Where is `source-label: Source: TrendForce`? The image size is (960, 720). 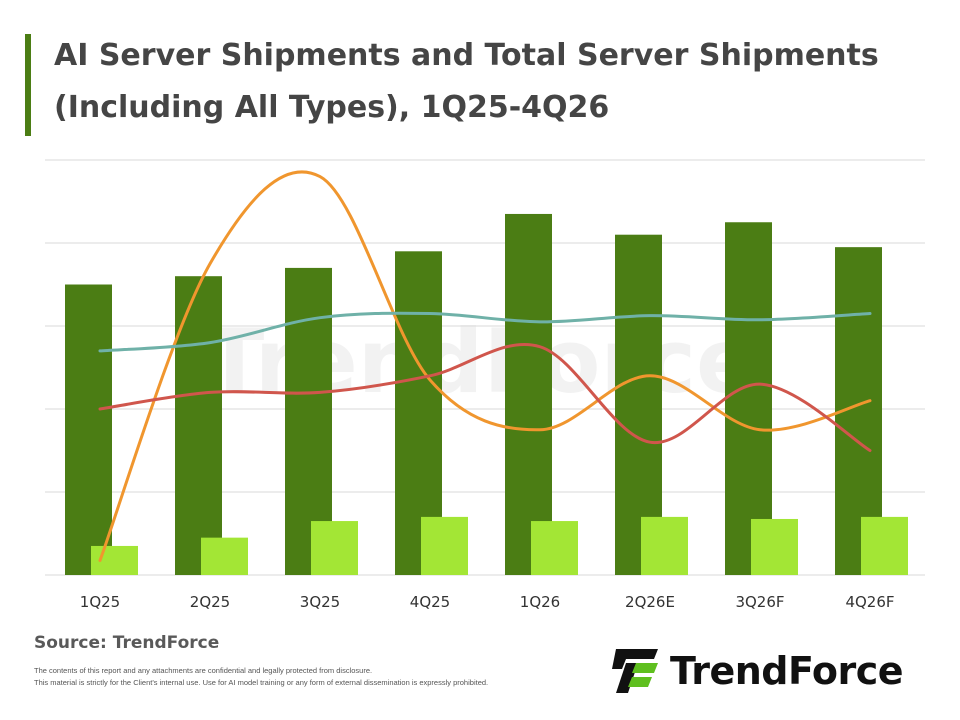 source-label: Source: TrendForce is located at coordinates (127, 643).